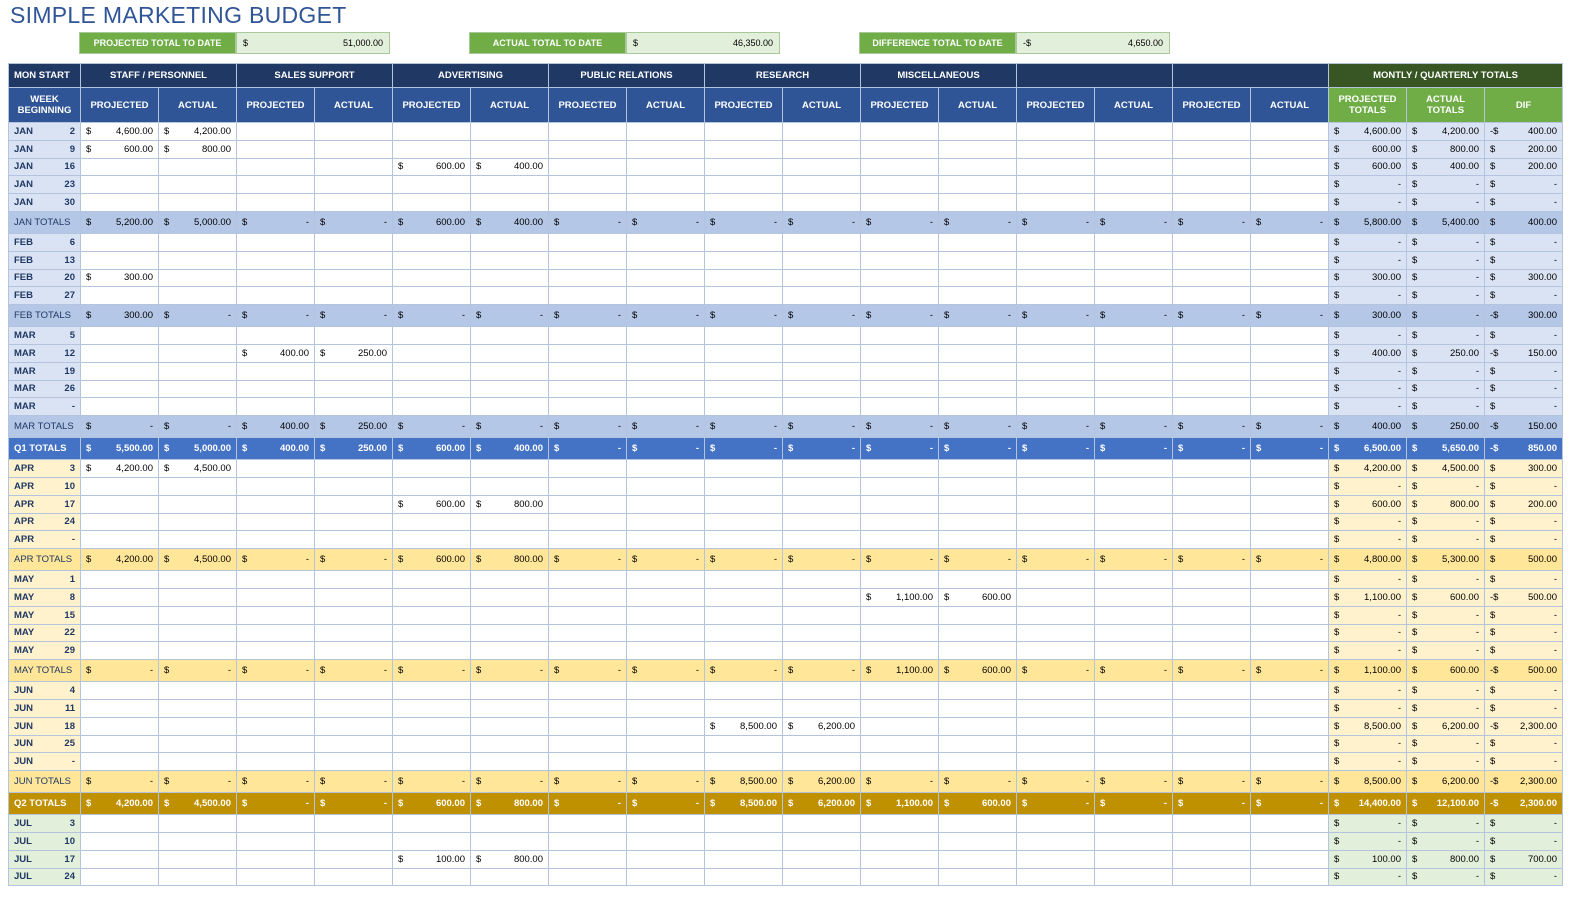 This screenshot has height=903, width=1589. Describe the element at coordinates (44, 260) in the screenshot. I see `row-label: FEB 13` at that location.